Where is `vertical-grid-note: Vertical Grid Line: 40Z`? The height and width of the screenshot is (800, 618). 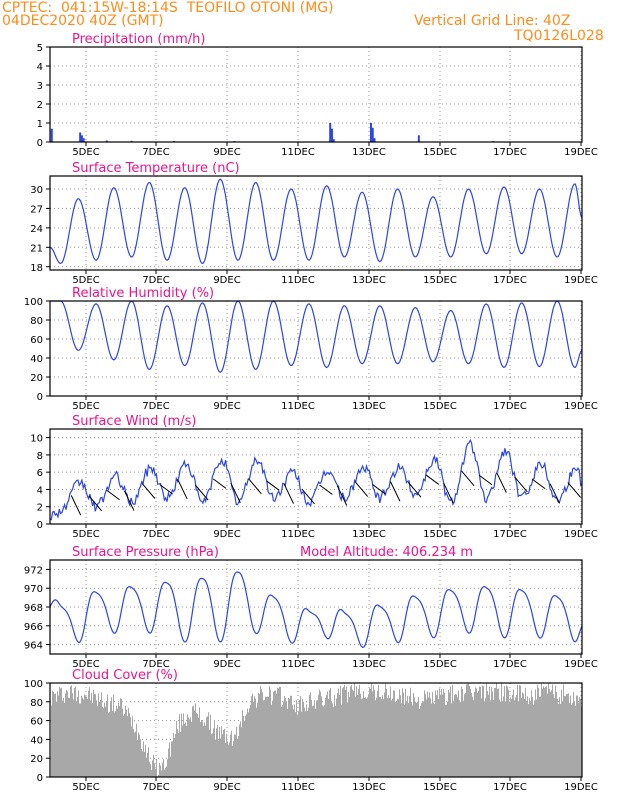 vertical-grid-note: Vertical Grid Line: 40Z is located at coordinates (492, 21).